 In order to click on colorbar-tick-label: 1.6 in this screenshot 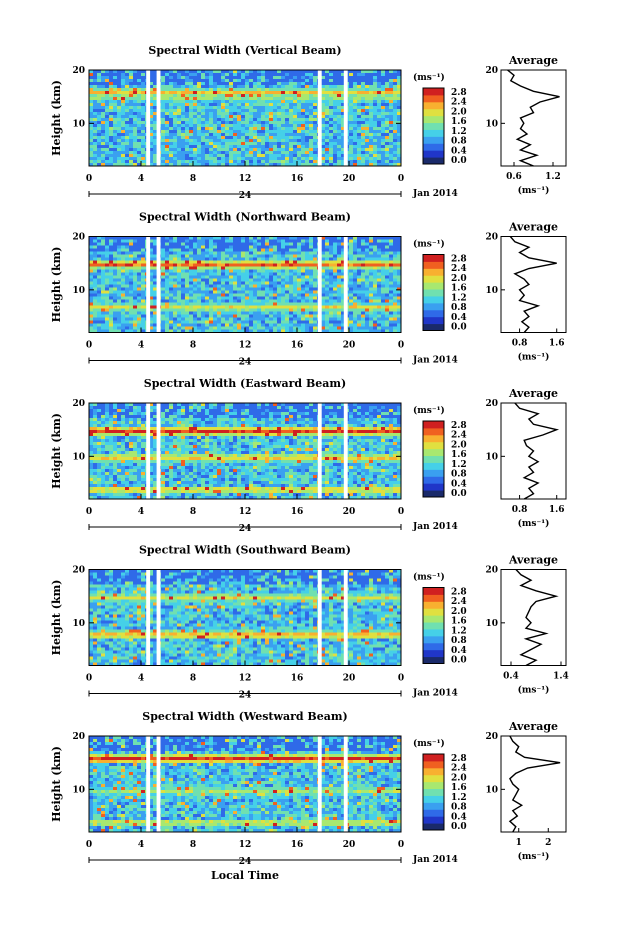, I will do `click(459, 289)`.